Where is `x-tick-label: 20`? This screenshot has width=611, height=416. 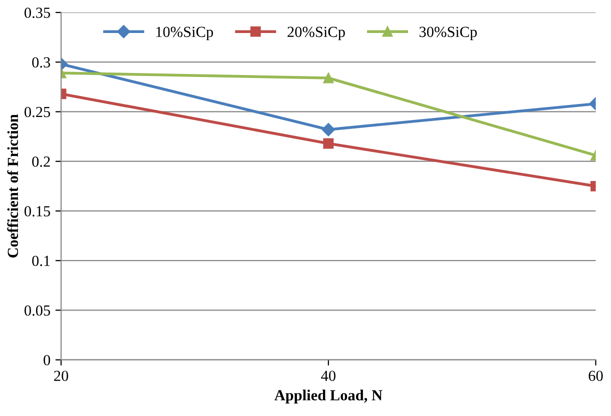
x-tick-label: 20 is located at coordinates (61, 376).